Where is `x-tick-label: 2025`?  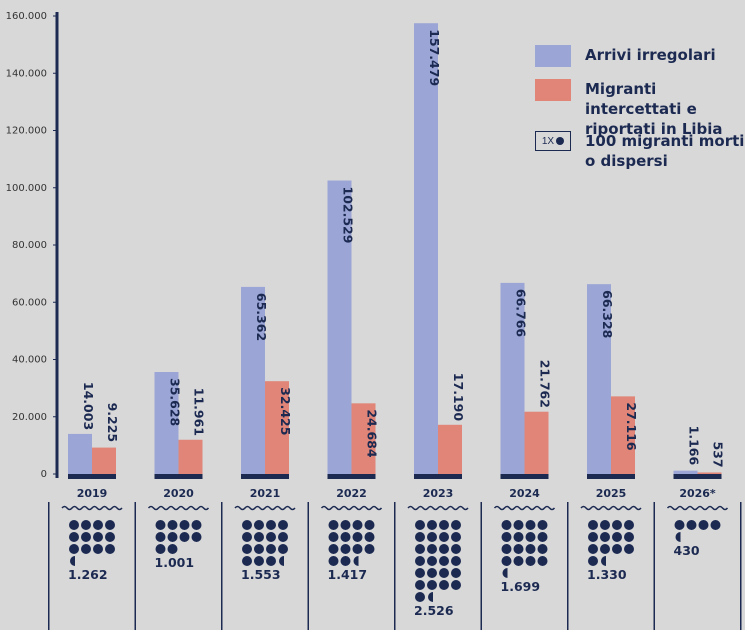
x-tick-label: 2025 is located at coordinates (611, 493).